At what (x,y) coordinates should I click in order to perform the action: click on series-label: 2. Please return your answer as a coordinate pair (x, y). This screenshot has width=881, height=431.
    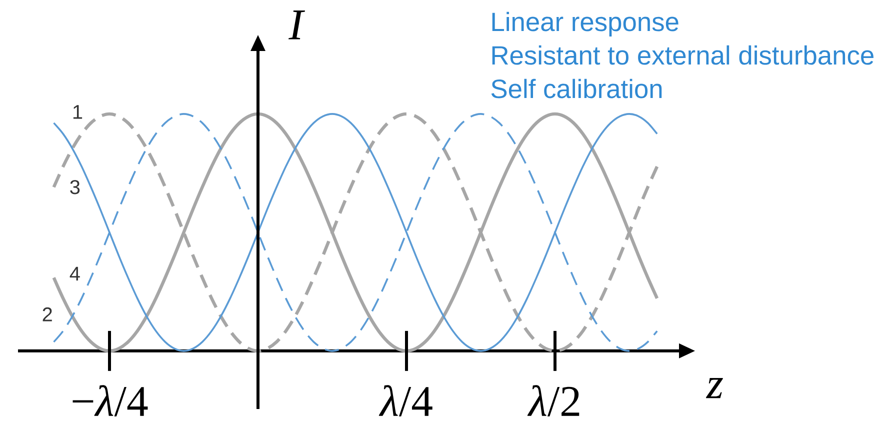
    Looking at the image, I should click on (47, 314).